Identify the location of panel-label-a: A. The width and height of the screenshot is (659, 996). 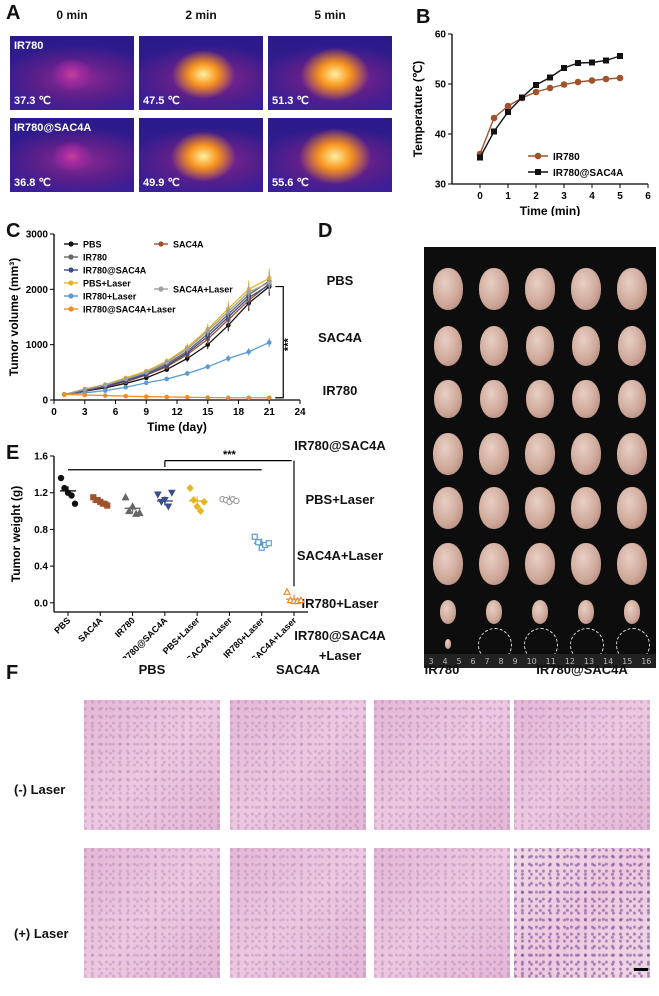
(13, 13).